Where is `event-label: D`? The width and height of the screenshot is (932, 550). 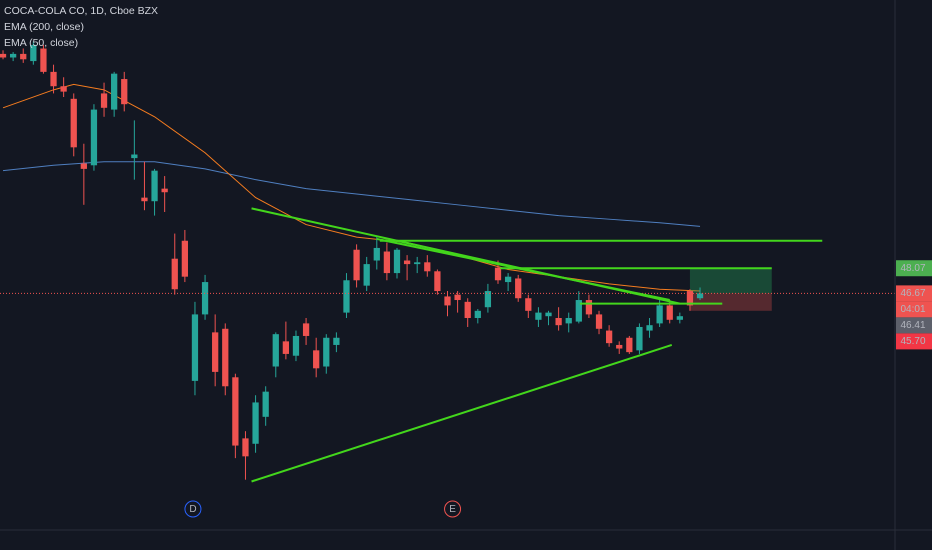 event-label: D is located at coordinates (192, 509).